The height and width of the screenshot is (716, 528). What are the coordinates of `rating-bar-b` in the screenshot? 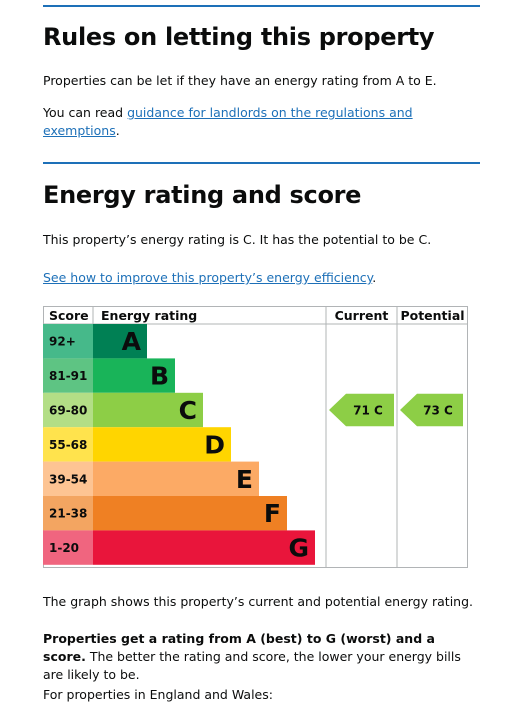 It's located at (134, 375).